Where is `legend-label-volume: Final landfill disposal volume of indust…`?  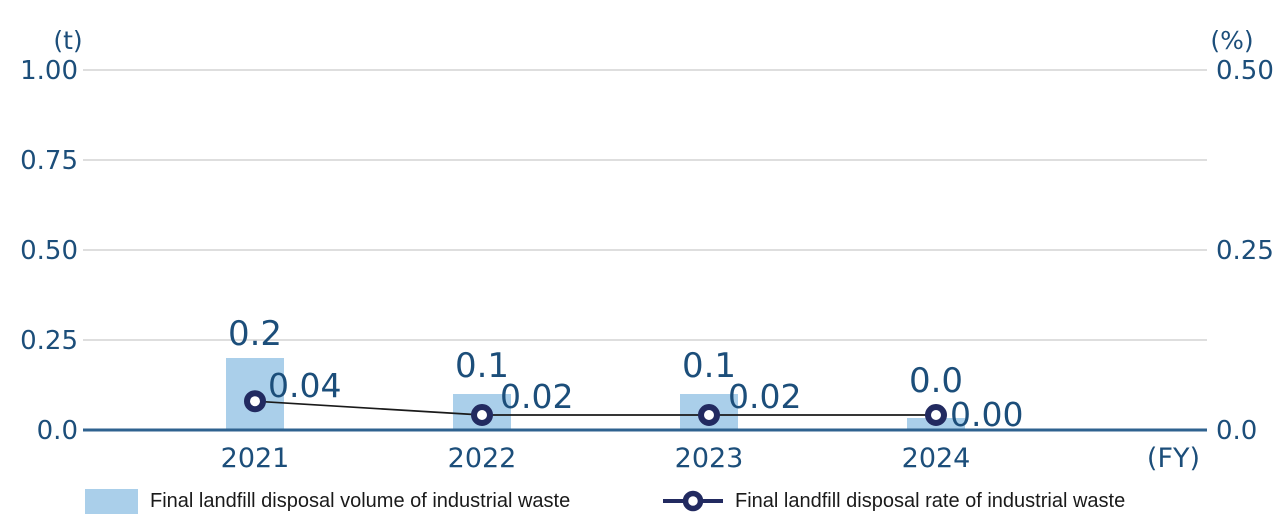 legend-label-volume: Final landfill disposal volume of indust… is located at coordinates (360, 500).